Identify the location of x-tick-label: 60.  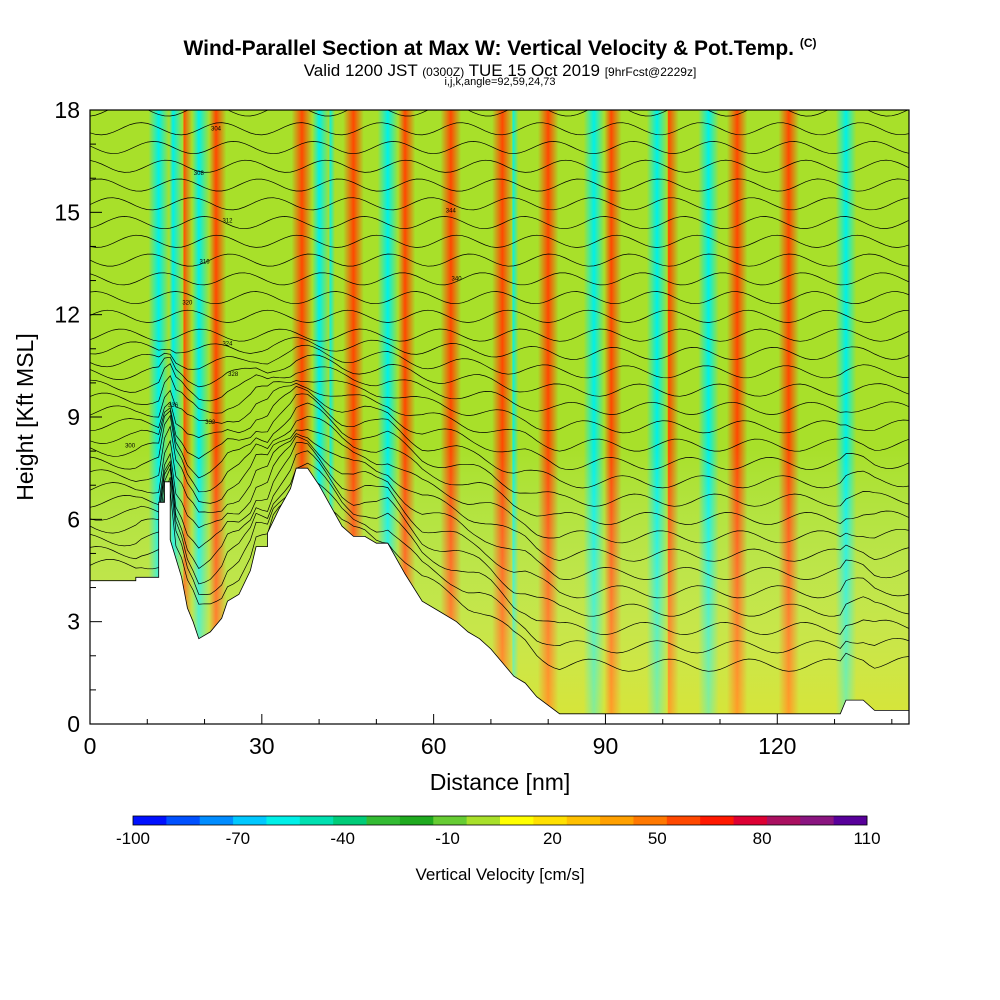
(434, 746).